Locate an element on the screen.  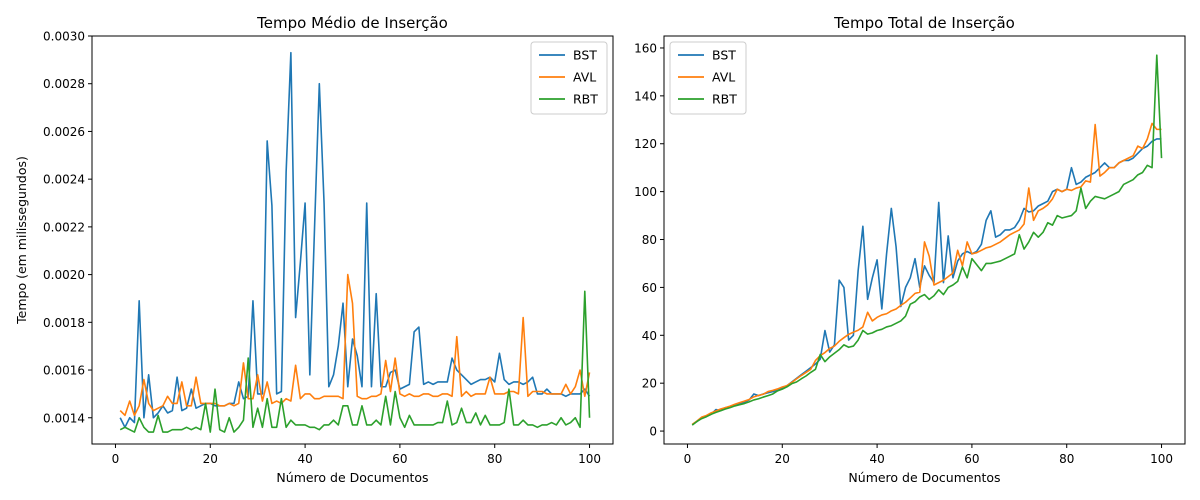
y-tick-label: 0.0022 is located at coordinates (64, 227).